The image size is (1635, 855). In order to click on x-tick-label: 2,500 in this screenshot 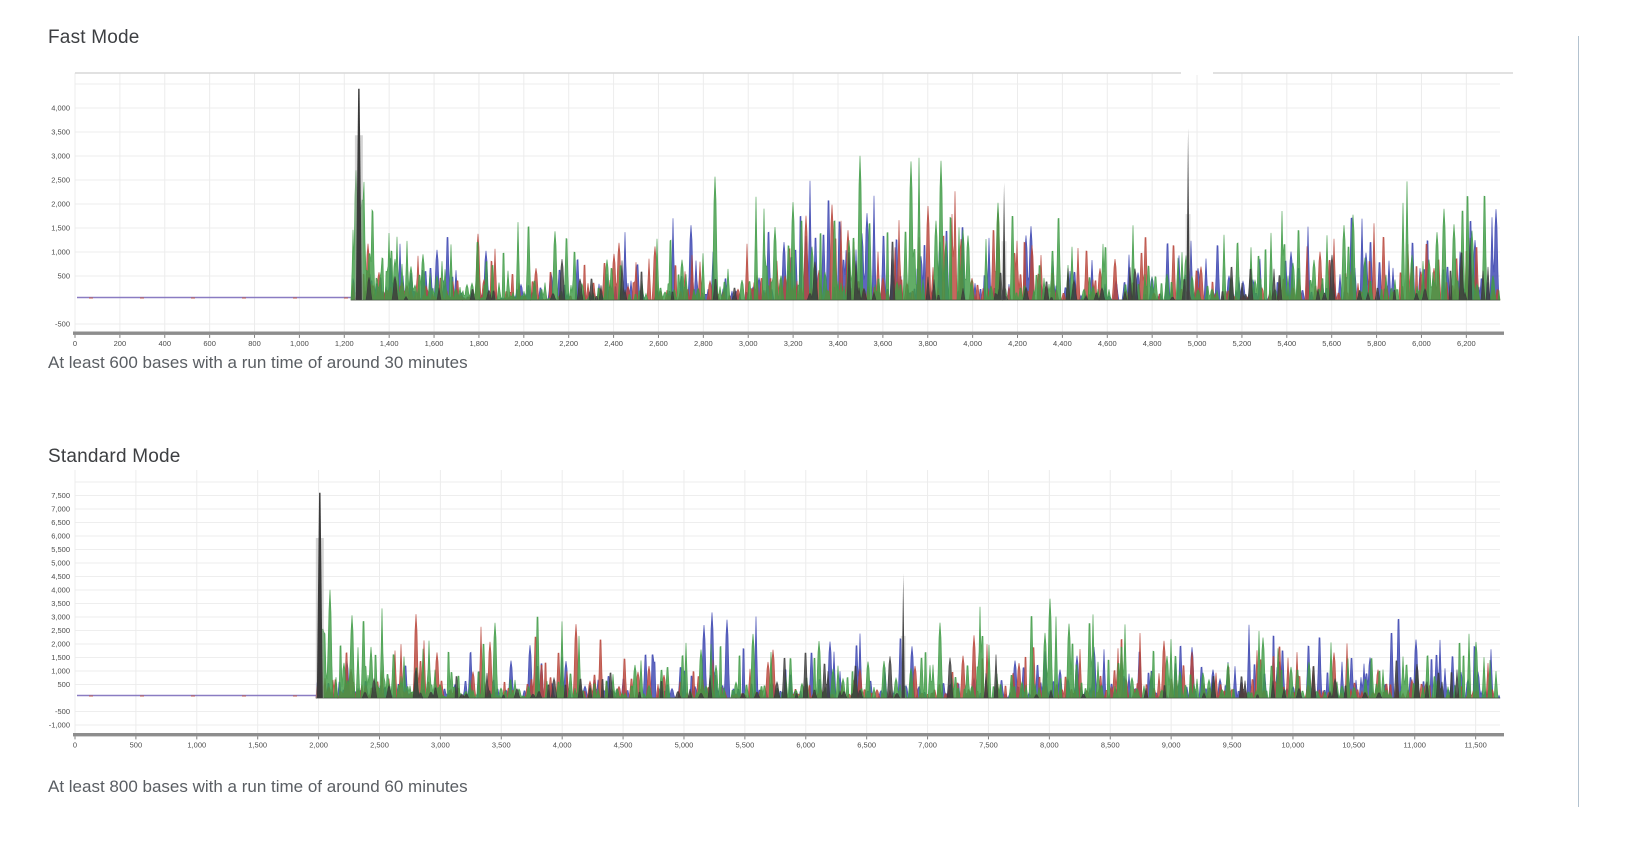, I will do `click(379, 745)`.